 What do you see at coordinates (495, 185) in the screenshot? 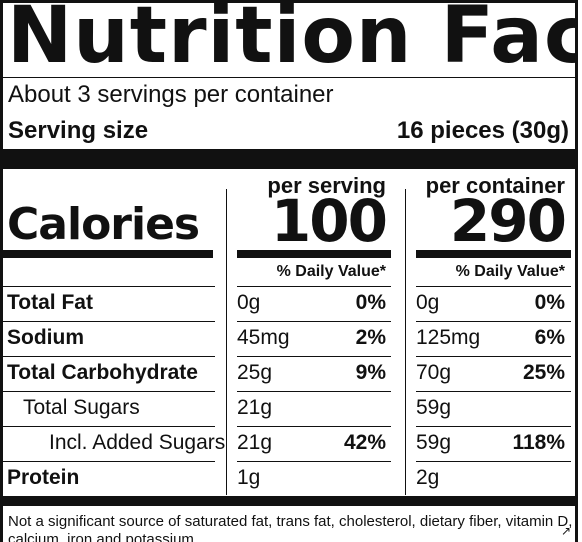
I see `per-container-label: per container` at bounding box center [495, 185].